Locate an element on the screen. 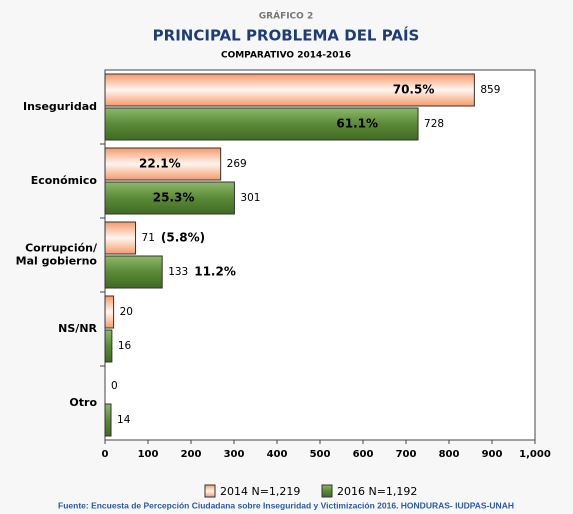  x-tick-label: 300 is located at coordinates (234, 454).